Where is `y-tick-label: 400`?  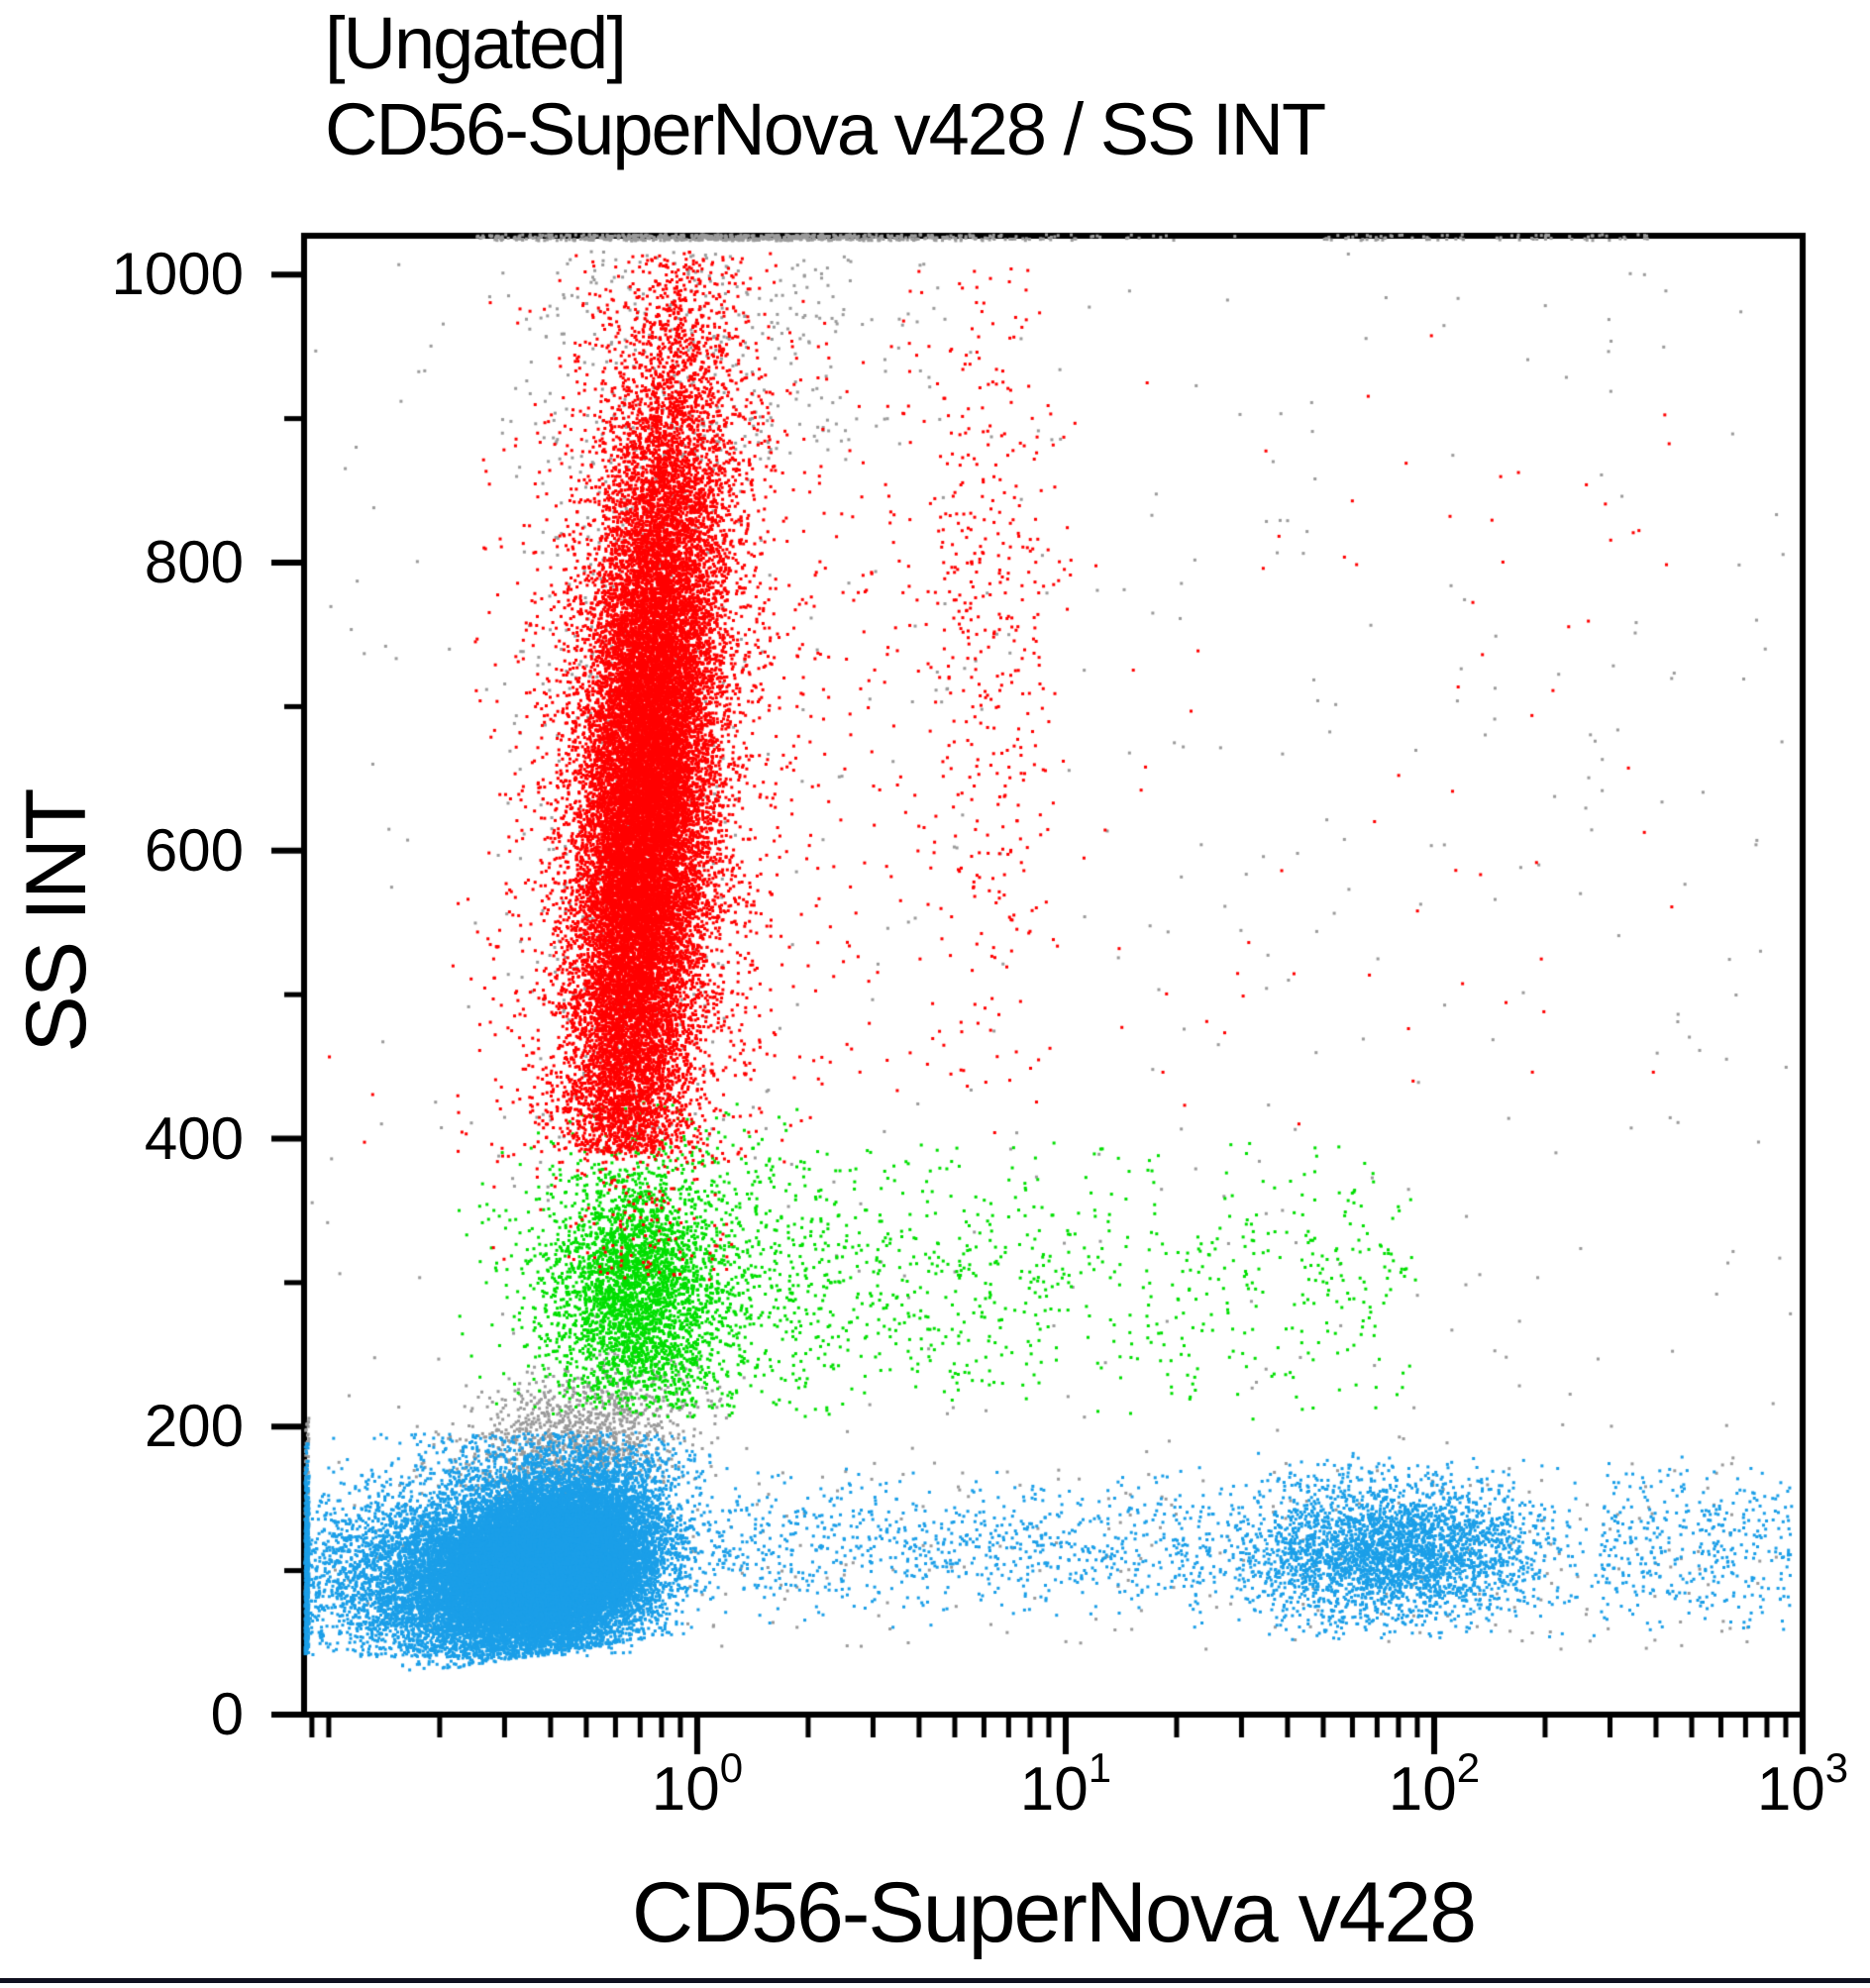
y-tick-label: 400 is located at coordinates (194, 1138).